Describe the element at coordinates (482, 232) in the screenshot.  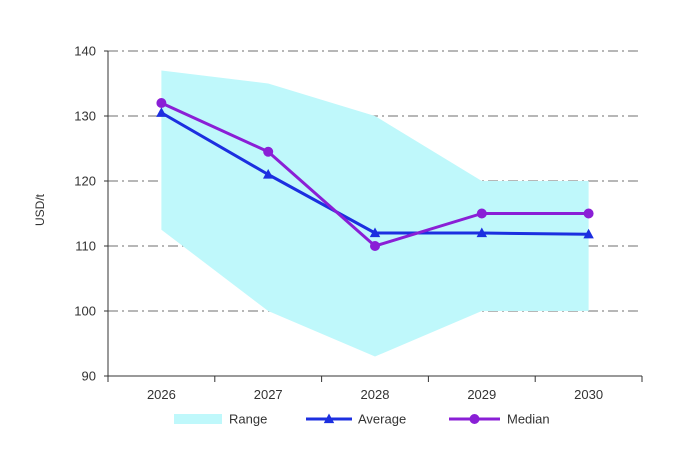
I see `average-point-2029` at that location.